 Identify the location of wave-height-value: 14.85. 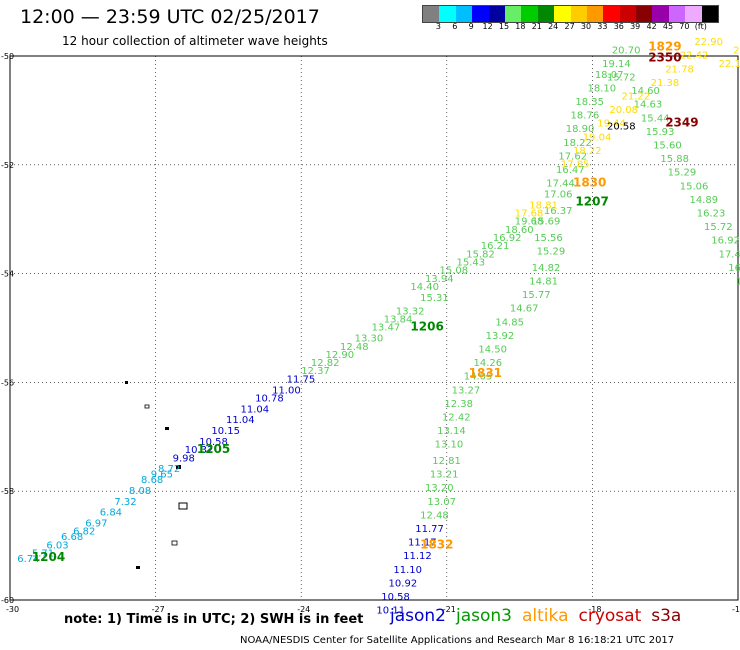
(509, 322).